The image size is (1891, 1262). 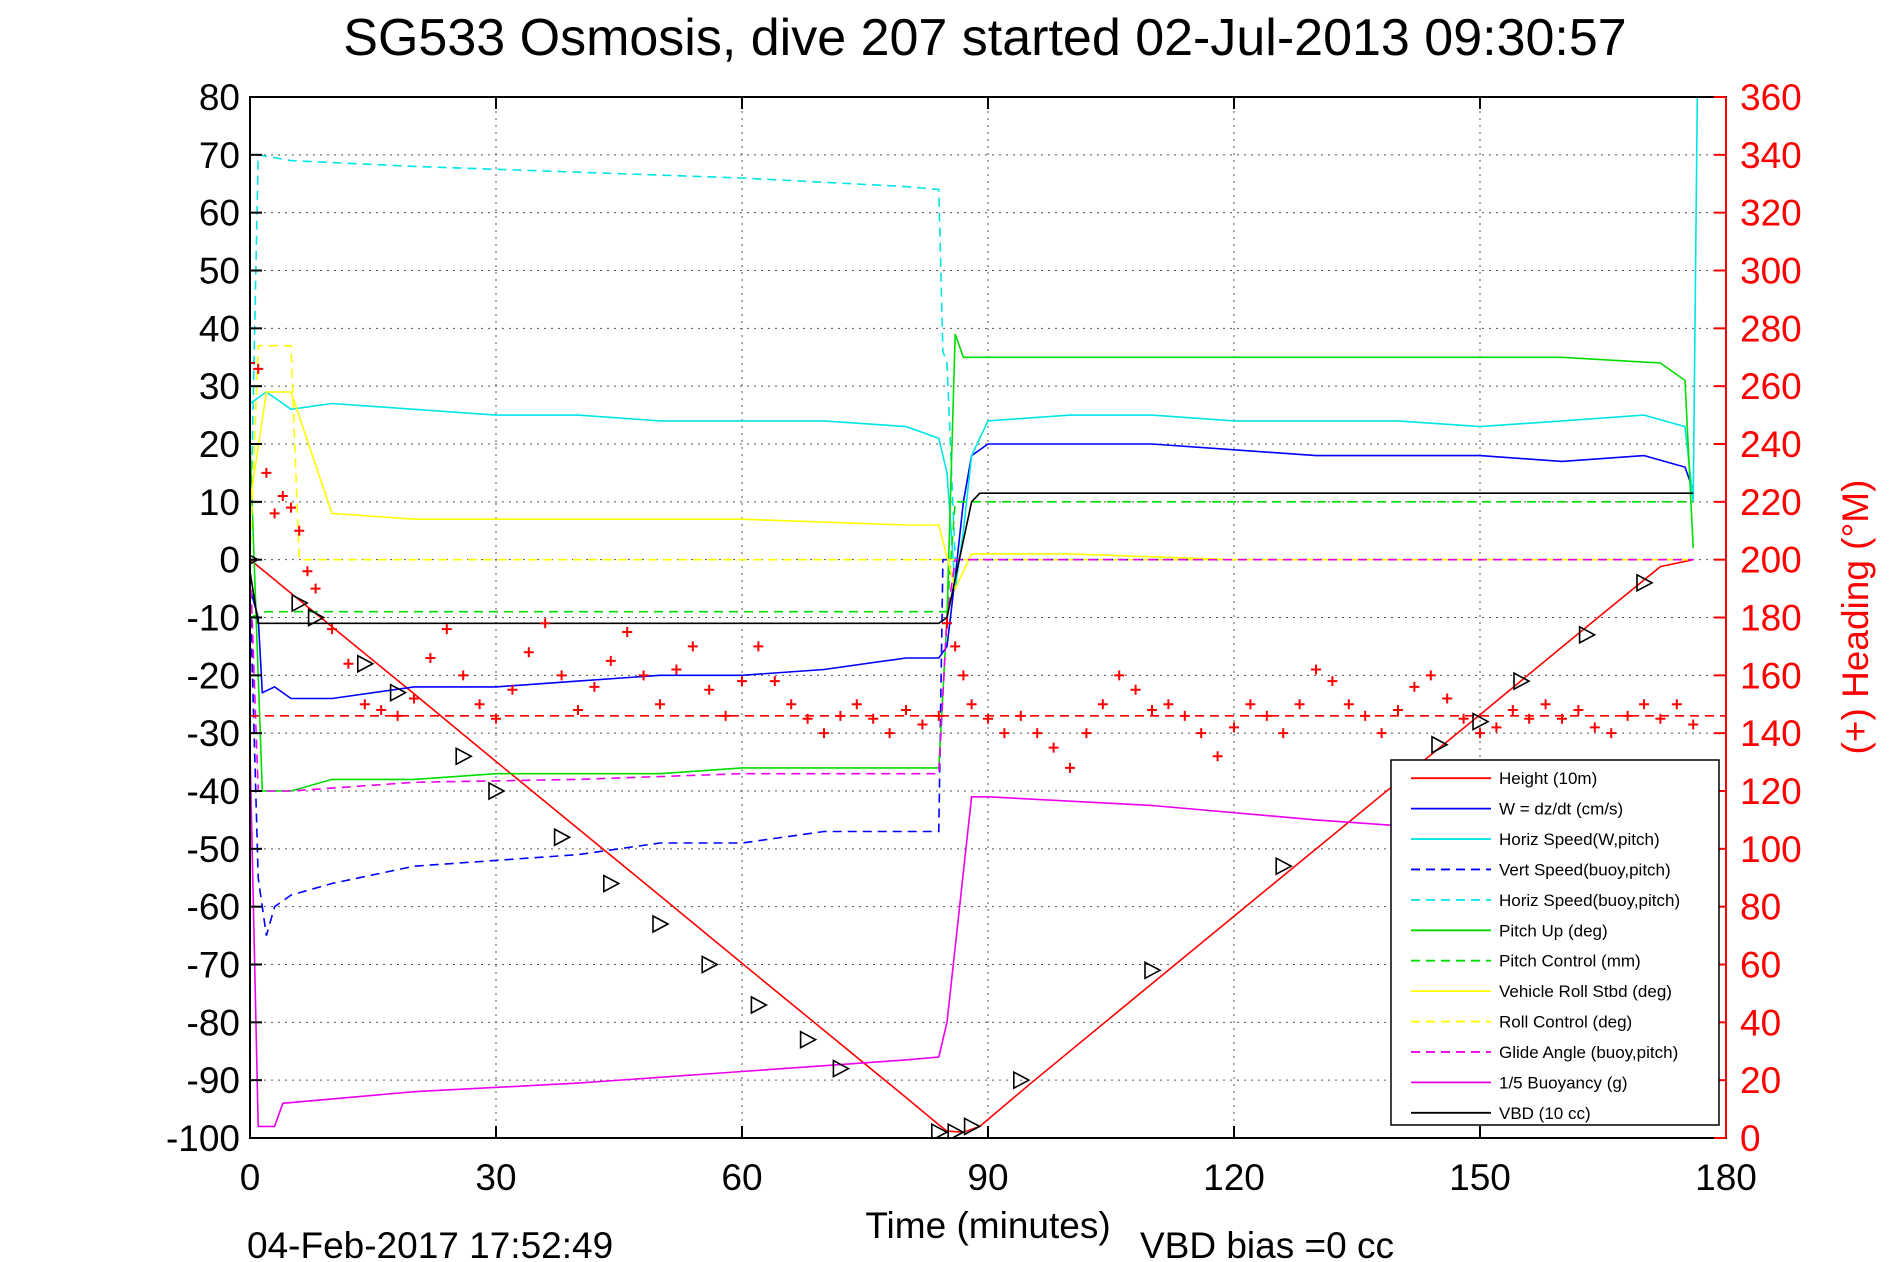 I want to click on y-tick-label-right: 260, so click(x=1771, y=386).